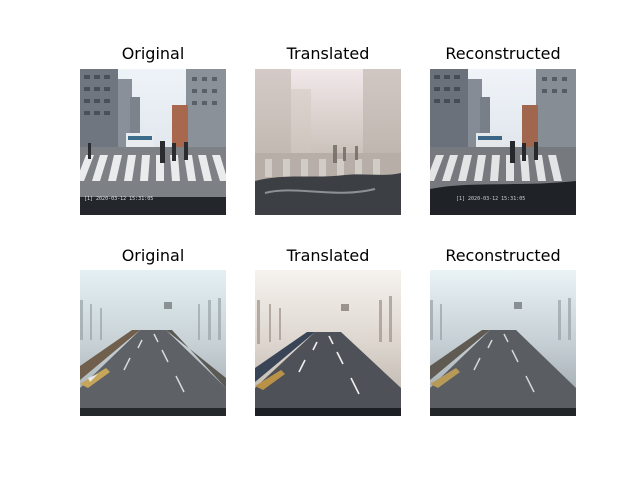 This screenshot has height=480, width=640. I want to click on panel-title-translated-1: Translated, so click(328, 53).